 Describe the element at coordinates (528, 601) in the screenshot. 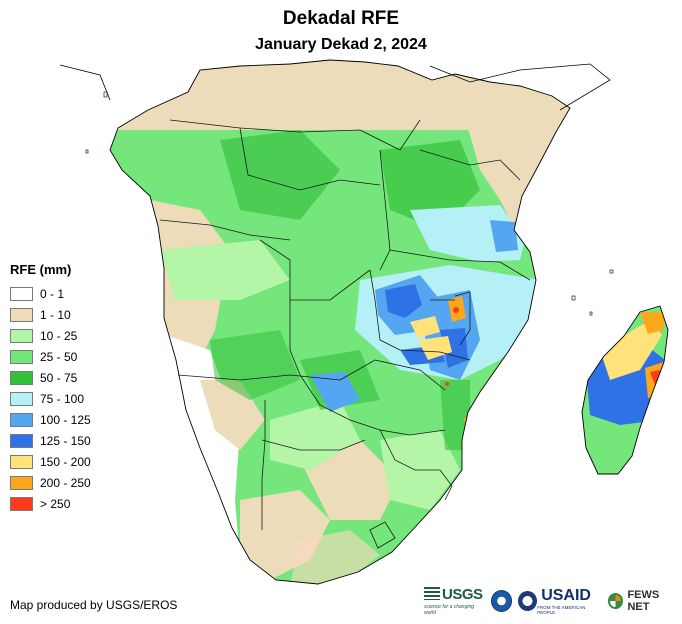

I see `state-department-seal-icon` at that location.